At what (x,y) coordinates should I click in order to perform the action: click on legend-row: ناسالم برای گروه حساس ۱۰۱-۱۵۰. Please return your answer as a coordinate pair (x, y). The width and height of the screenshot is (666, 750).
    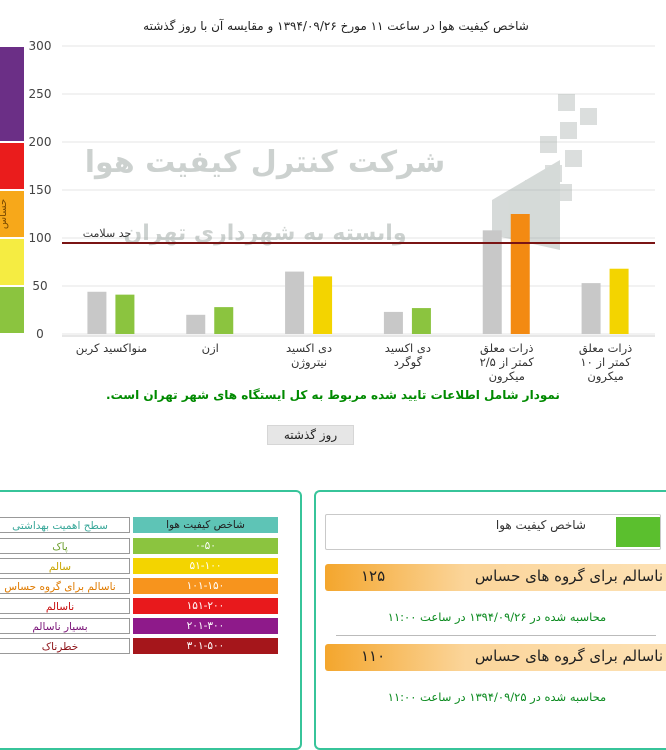
    Looking at the image, I should click on (145, 586).